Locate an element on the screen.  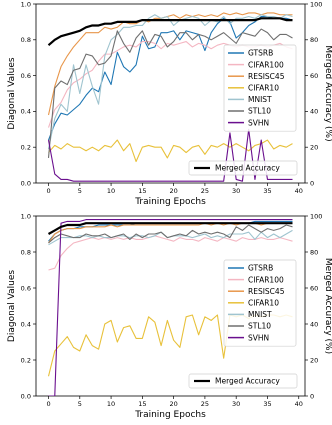
series-line-cifar10 is located at coordinates (170, 151).